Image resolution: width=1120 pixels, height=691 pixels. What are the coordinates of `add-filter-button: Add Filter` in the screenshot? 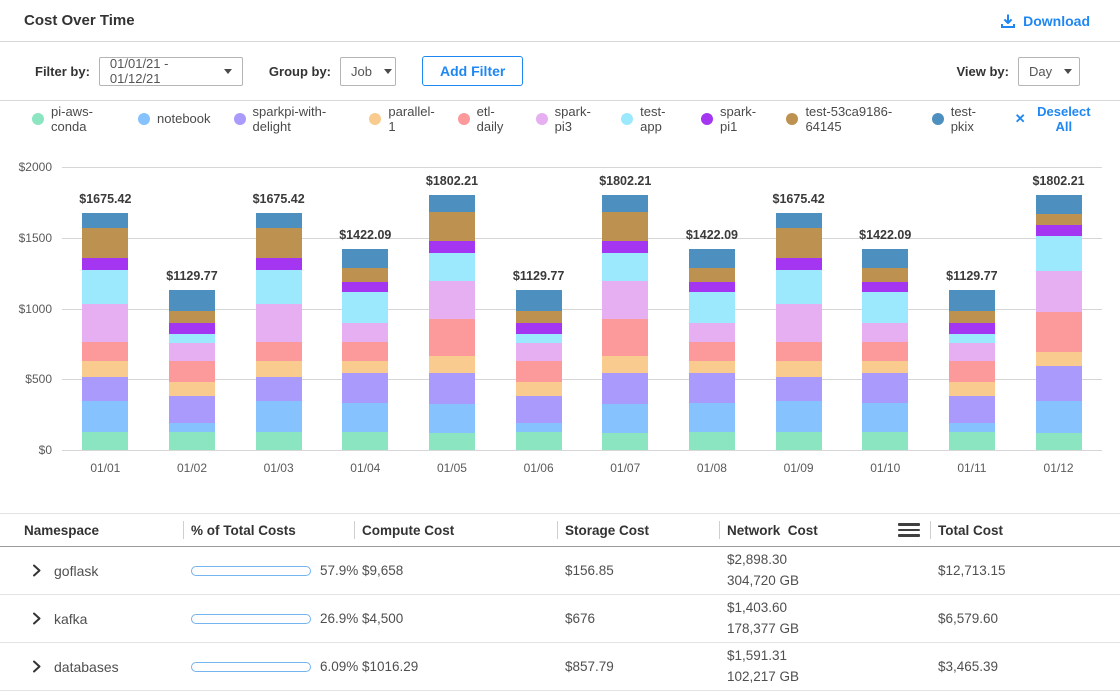 It's located at (473, 71).